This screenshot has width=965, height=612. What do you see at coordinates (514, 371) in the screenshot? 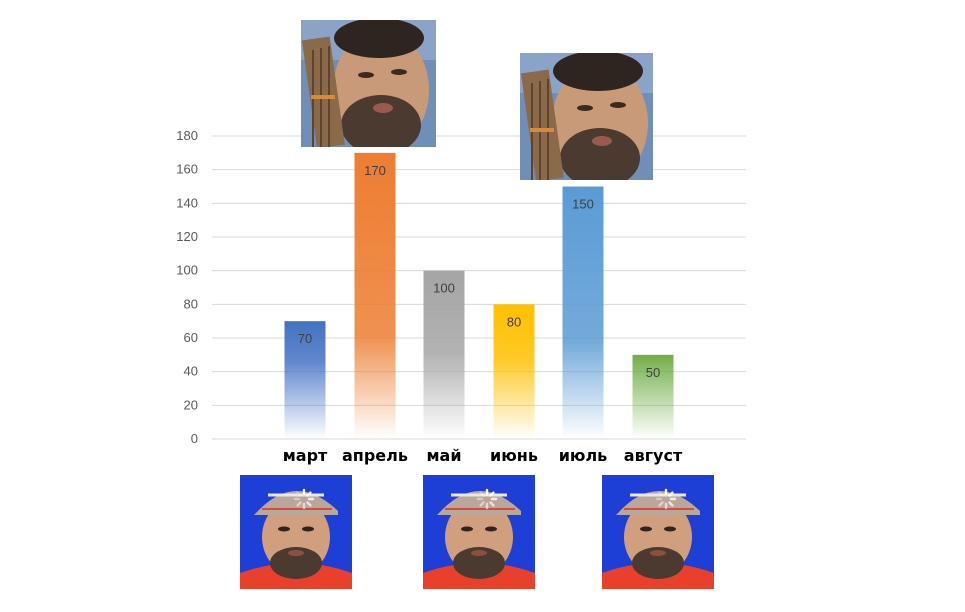
I see `bar-июнь` at bounding box center [514, 371].